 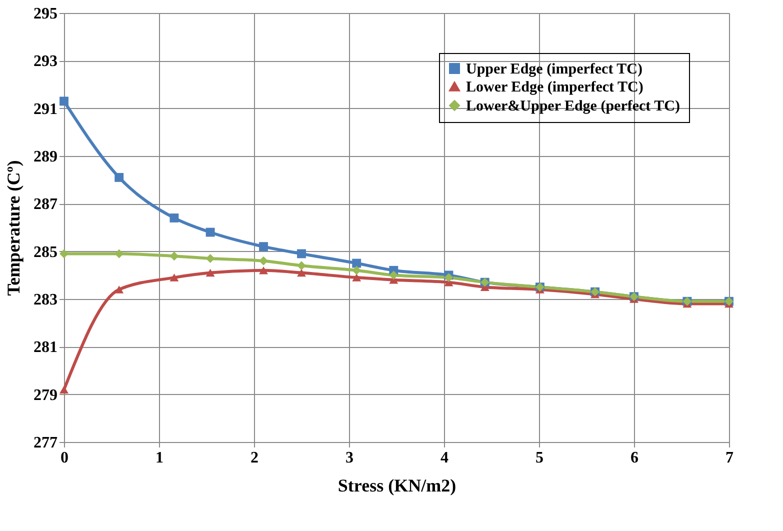 I want to click on y-tick-label: 283, so click(x=46, y=300).